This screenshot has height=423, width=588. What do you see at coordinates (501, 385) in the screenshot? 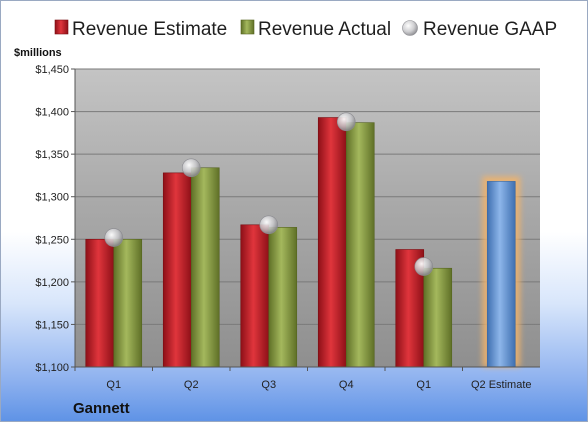
I see `x-tick-label: Q2 Estimate` at bounding box center [501, 385].